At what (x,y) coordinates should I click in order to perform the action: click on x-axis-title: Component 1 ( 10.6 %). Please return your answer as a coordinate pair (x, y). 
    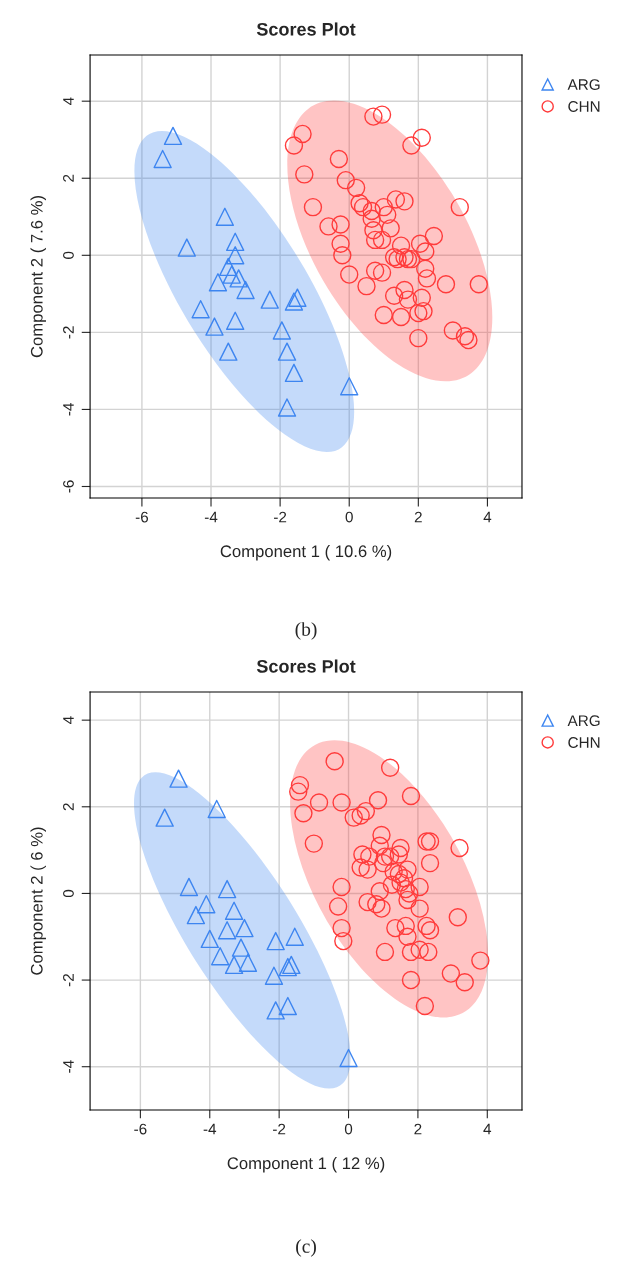
    Looking at the image, I should click on (306, 552).